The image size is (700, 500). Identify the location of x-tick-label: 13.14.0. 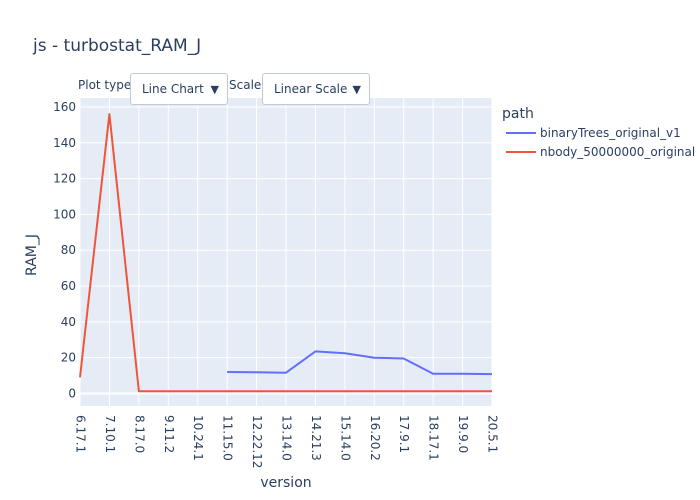
(287, 438).